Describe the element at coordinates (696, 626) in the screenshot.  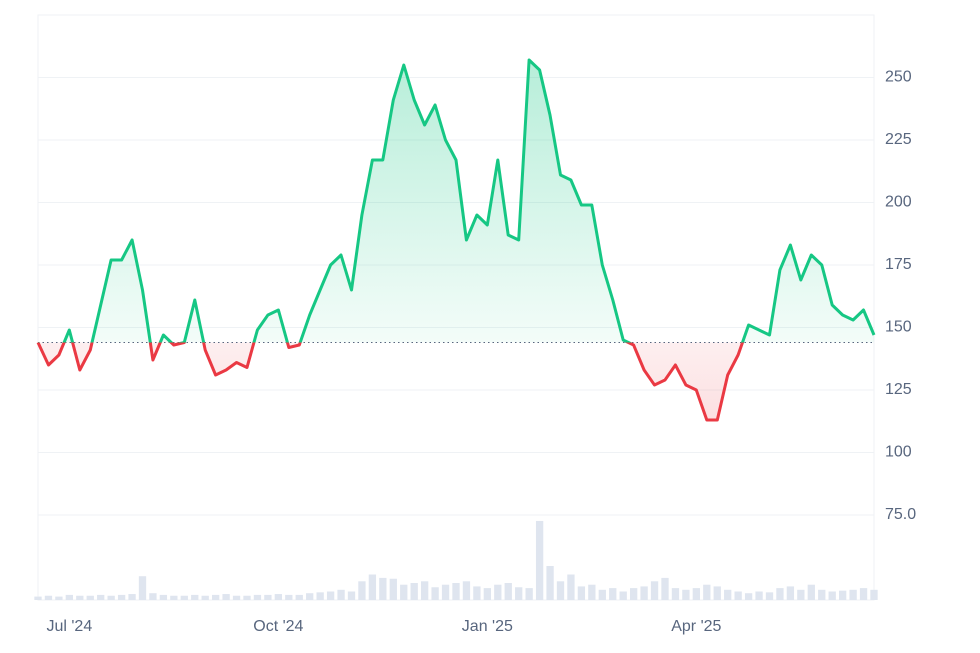
I see `x-tick-label: Apr '25` at that location.